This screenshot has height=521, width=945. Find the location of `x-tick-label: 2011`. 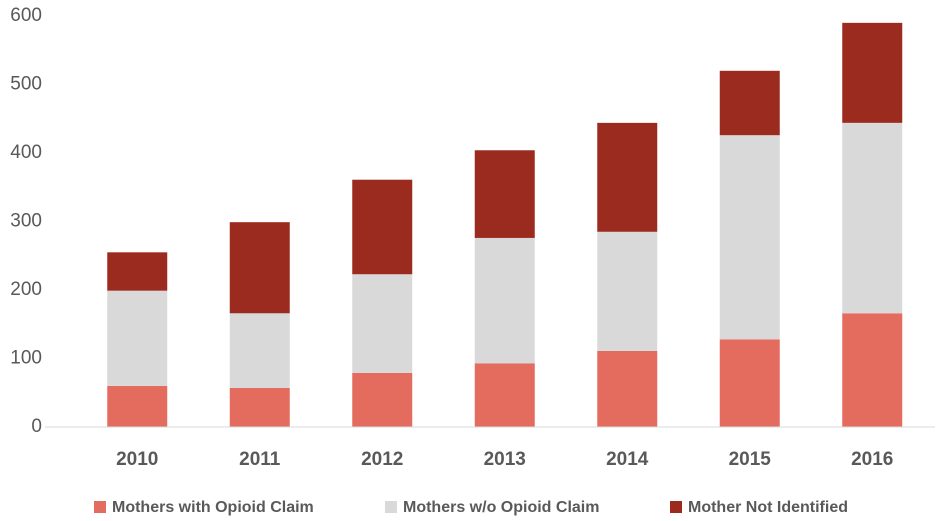

x-tick-label: 2011 is located at coordinates (260, 459).